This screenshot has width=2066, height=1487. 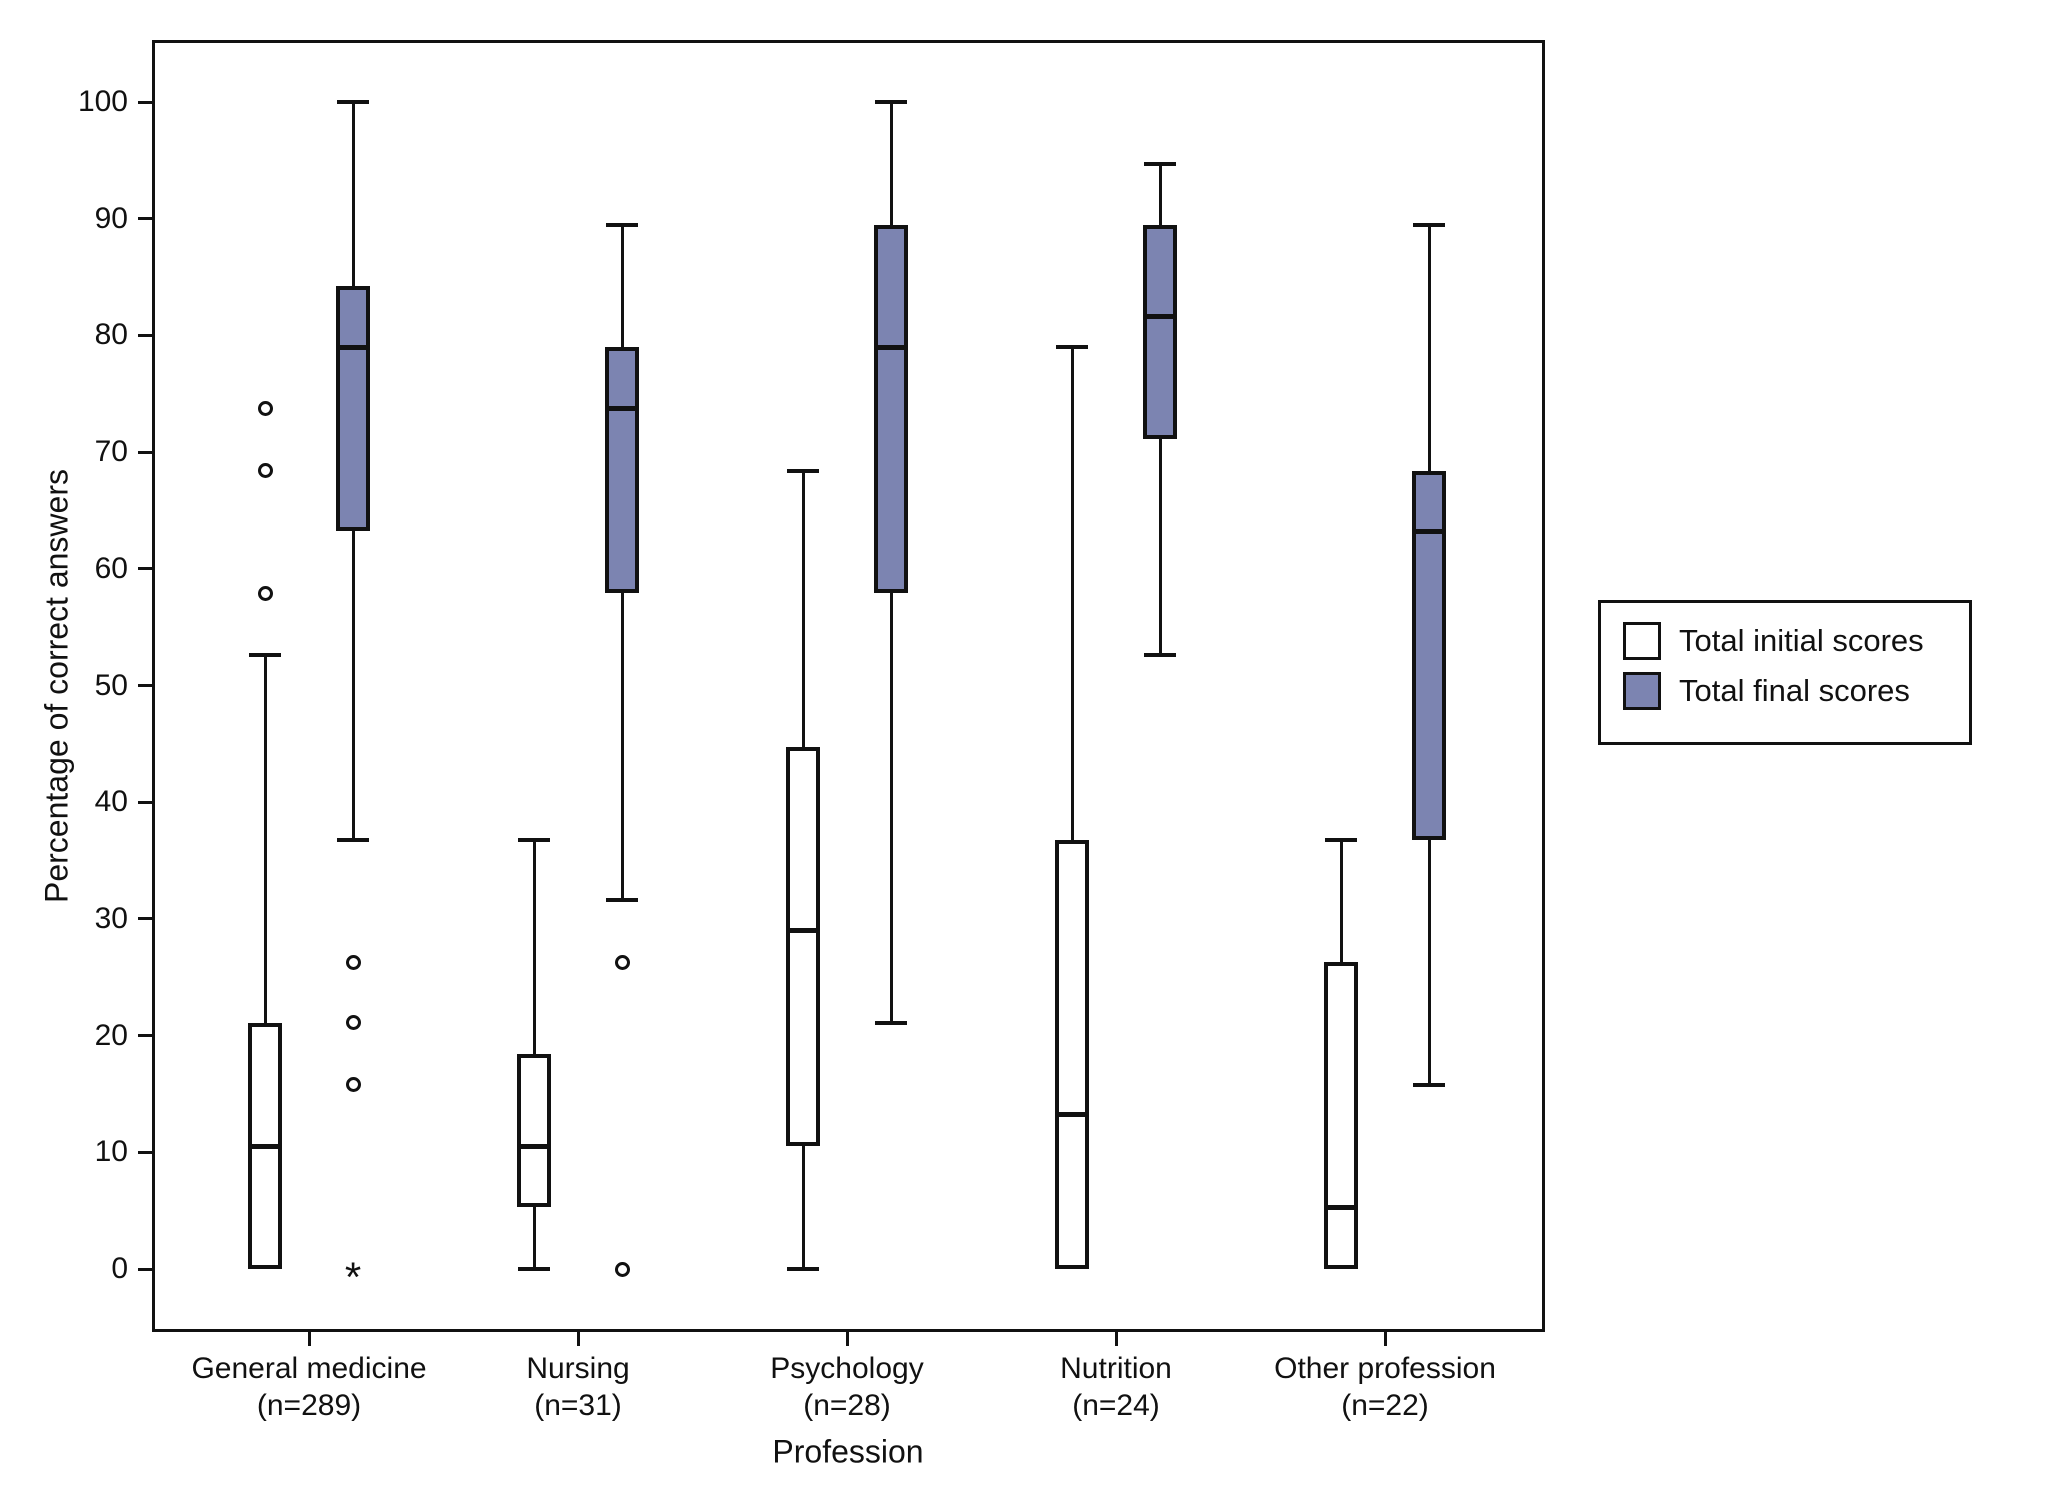 What do you see at coordinates (578, 1405) in the screenshot?
I see `category-n: (n=31)` at bounding box center [578, 1405].